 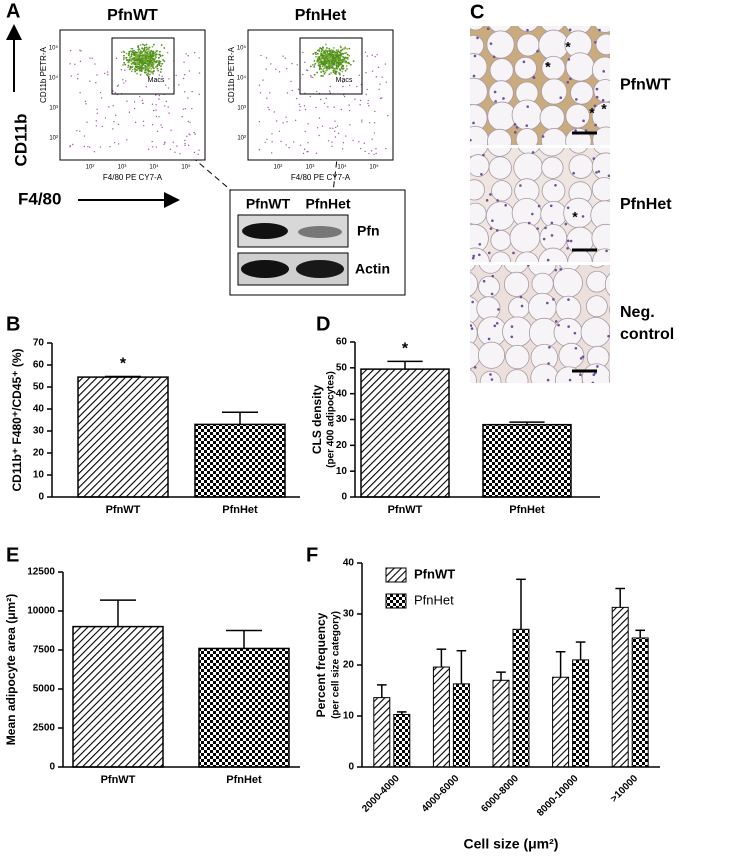 What do you see at coordinates (11, 669) in the screenshot?
I see `y-axis-label: Mean adipocyte area (μm²)` at bounding box center [11, 669].